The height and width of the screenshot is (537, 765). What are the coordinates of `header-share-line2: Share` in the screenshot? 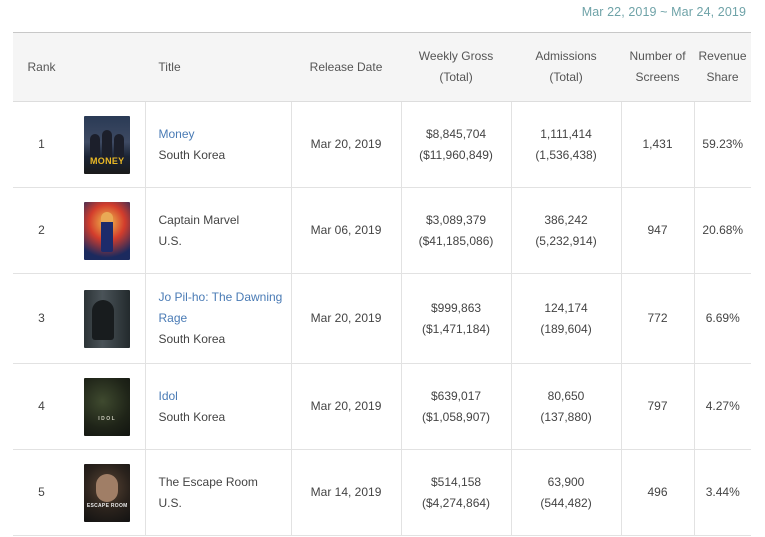 It's located at (722, 77).